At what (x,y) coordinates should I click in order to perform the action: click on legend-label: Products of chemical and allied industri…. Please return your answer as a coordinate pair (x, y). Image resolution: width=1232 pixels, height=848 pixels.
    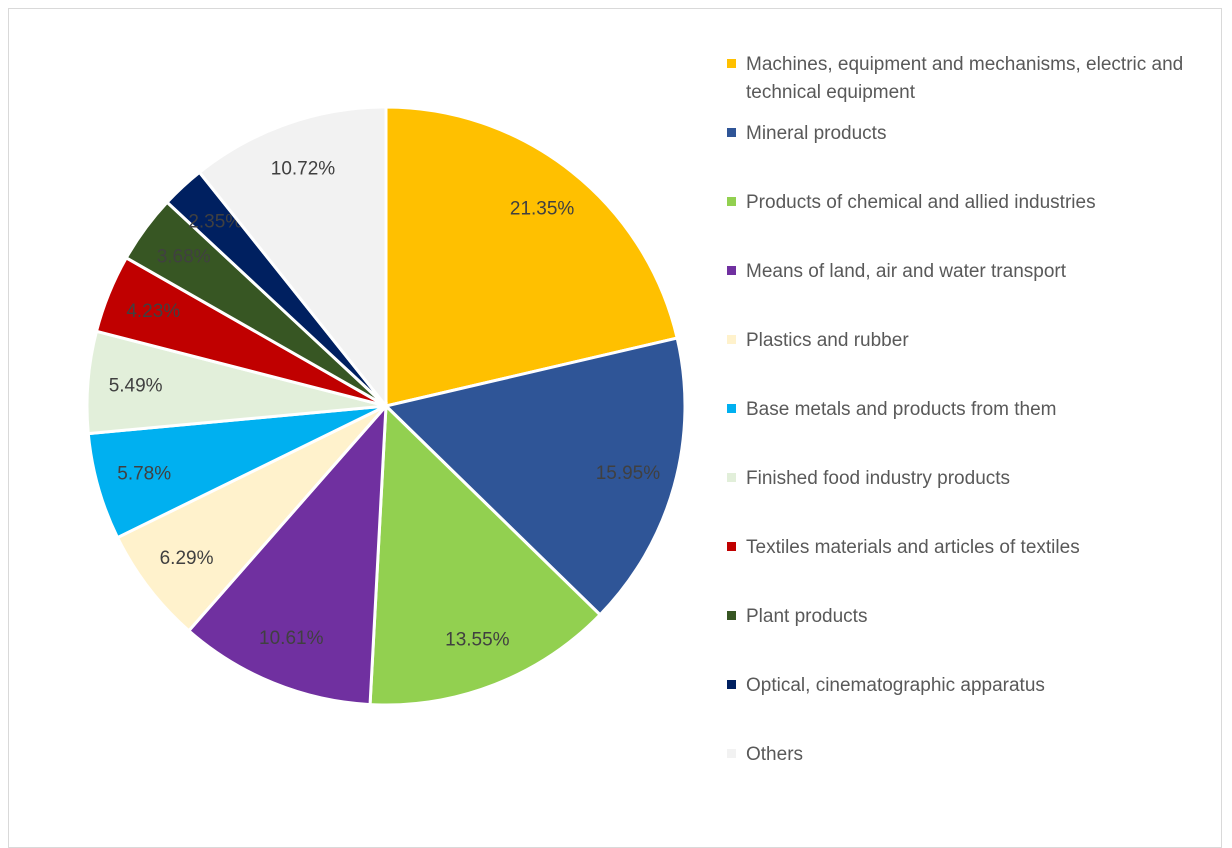
    Looking at the image, I should click on (921, 202).